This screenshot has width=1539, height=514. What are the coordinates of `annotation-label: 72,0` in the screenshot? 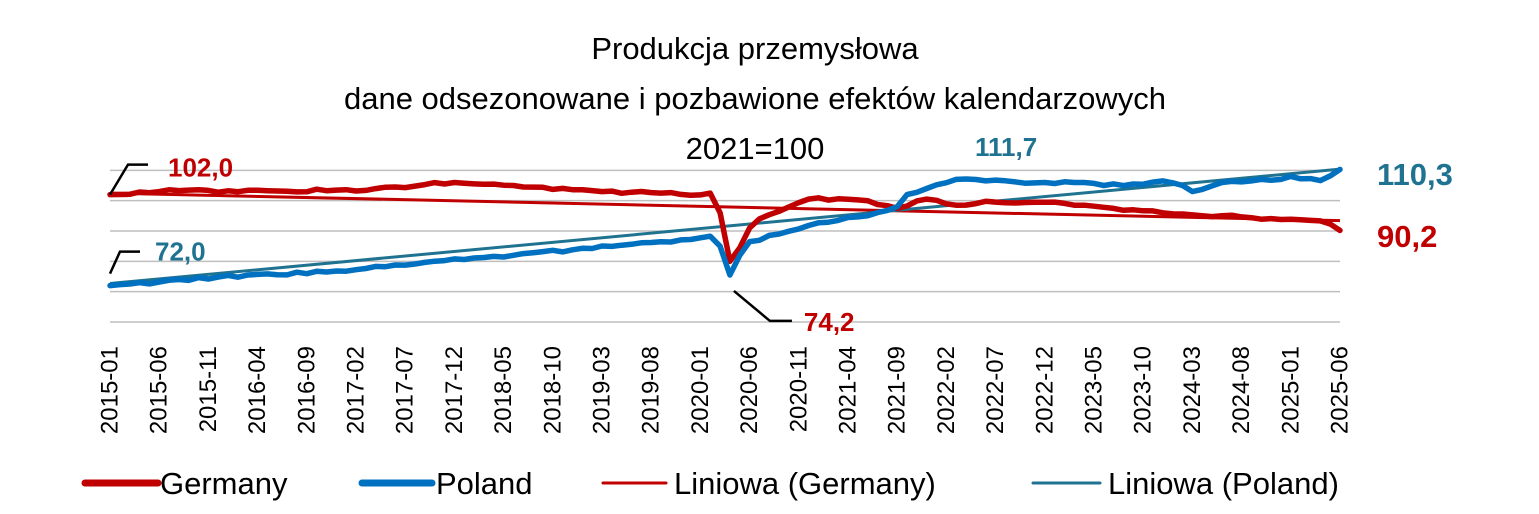 It's located at (180, 252).